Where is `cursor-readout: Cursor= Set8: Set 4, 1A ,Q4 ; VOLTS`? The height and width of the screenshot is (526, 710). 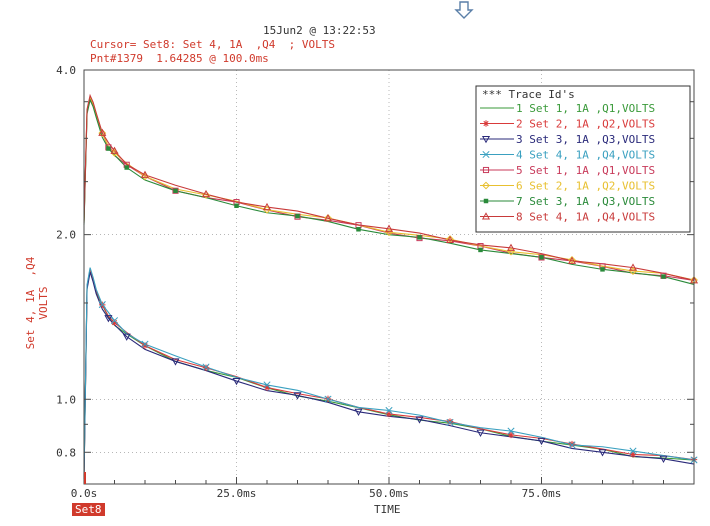
cursor-readout: Cursor= Set8: Set 4, 1A ,Q4 ; VOLTS is located at coordinates (213, 44).